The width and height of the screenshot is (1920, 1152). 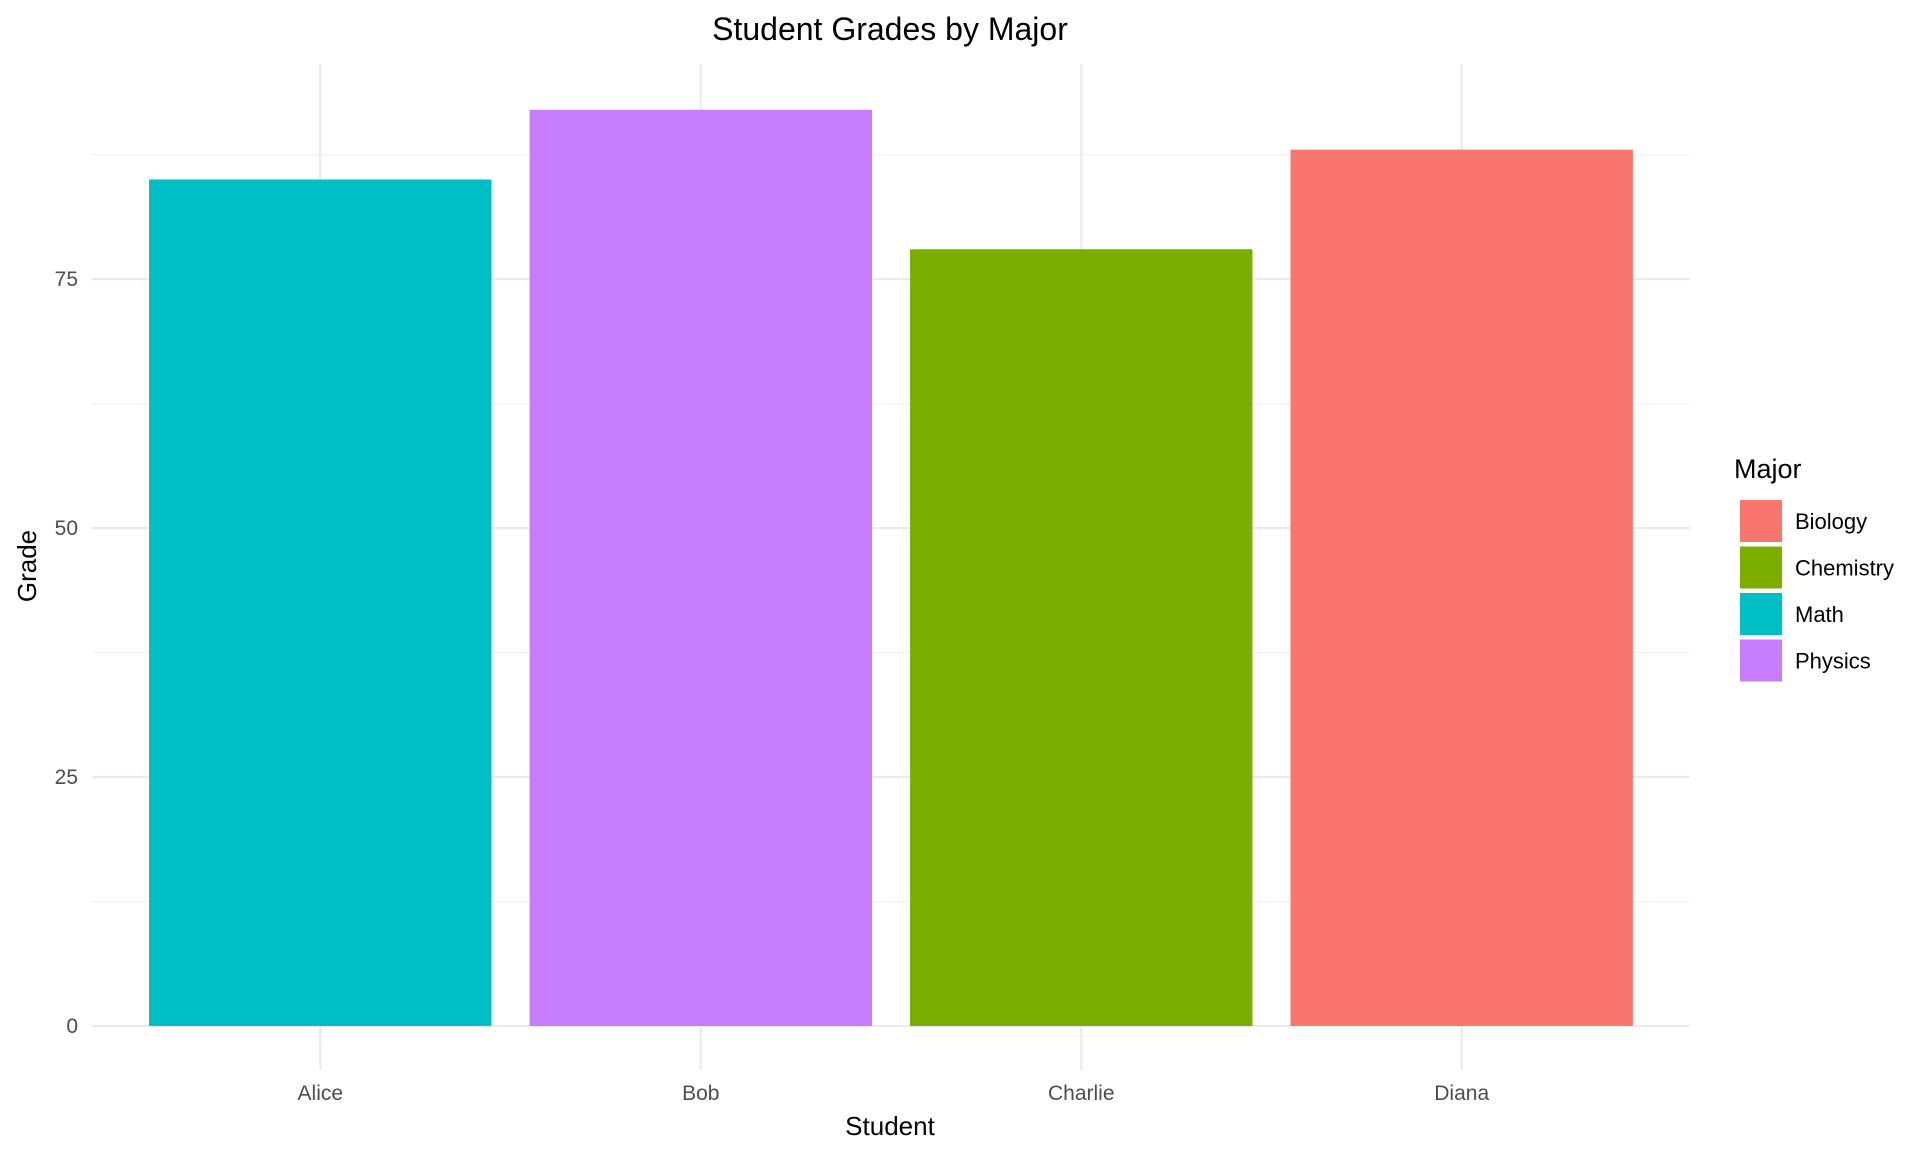 What do you see at coordinates (700, 568) in the screenshot?
I see `bar-bob` at bounding box center [700, 568].